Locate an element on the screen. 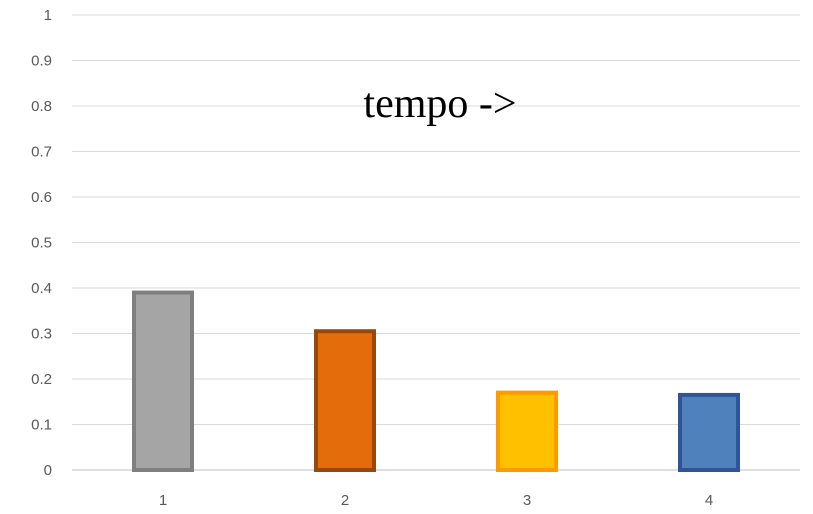  chart-annotation: tempo -> is located at coordinates (439, 104).